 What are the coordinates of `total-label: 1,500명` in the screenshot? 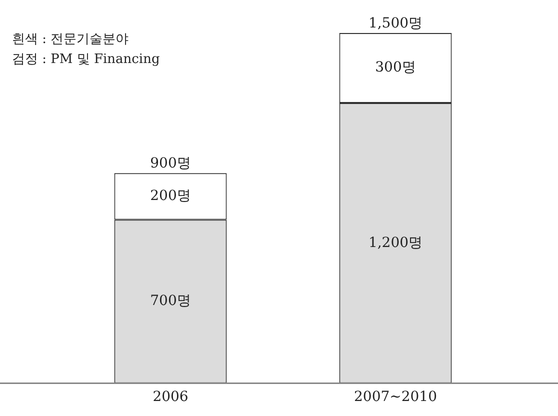 It's located at (395, 24).